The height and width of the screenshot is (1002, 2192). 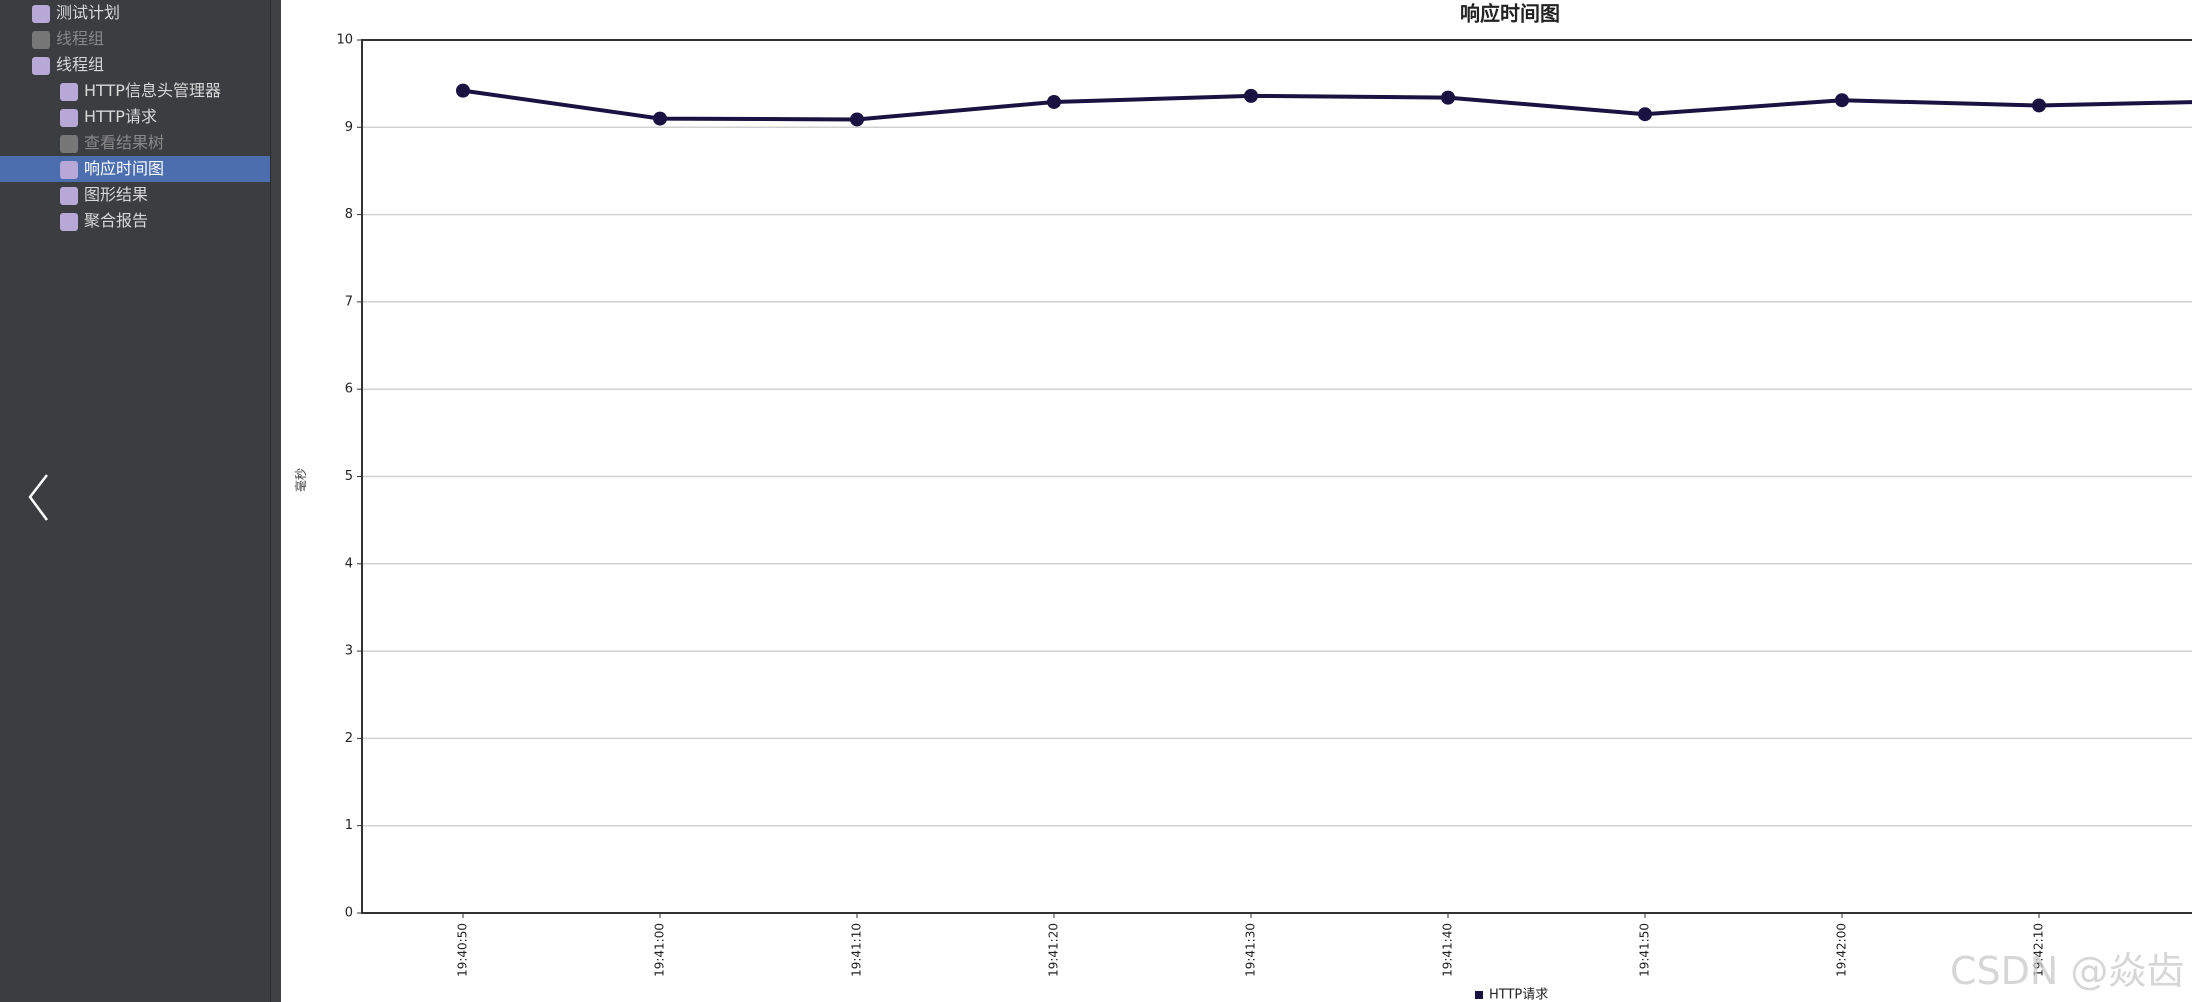 What do you see at coordinates (1479, 995) in the screenshot?
I see `legend-swatch` at bounding box center [1479, 995].